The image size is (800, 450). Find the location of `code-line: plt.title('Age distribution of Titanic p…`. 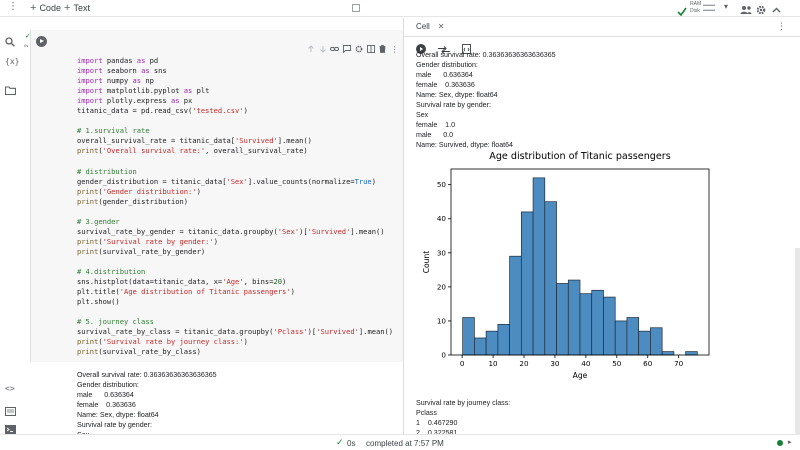

code-line: plt.title('Age distribution of Titanic p… is located at coordinates (235, 292).